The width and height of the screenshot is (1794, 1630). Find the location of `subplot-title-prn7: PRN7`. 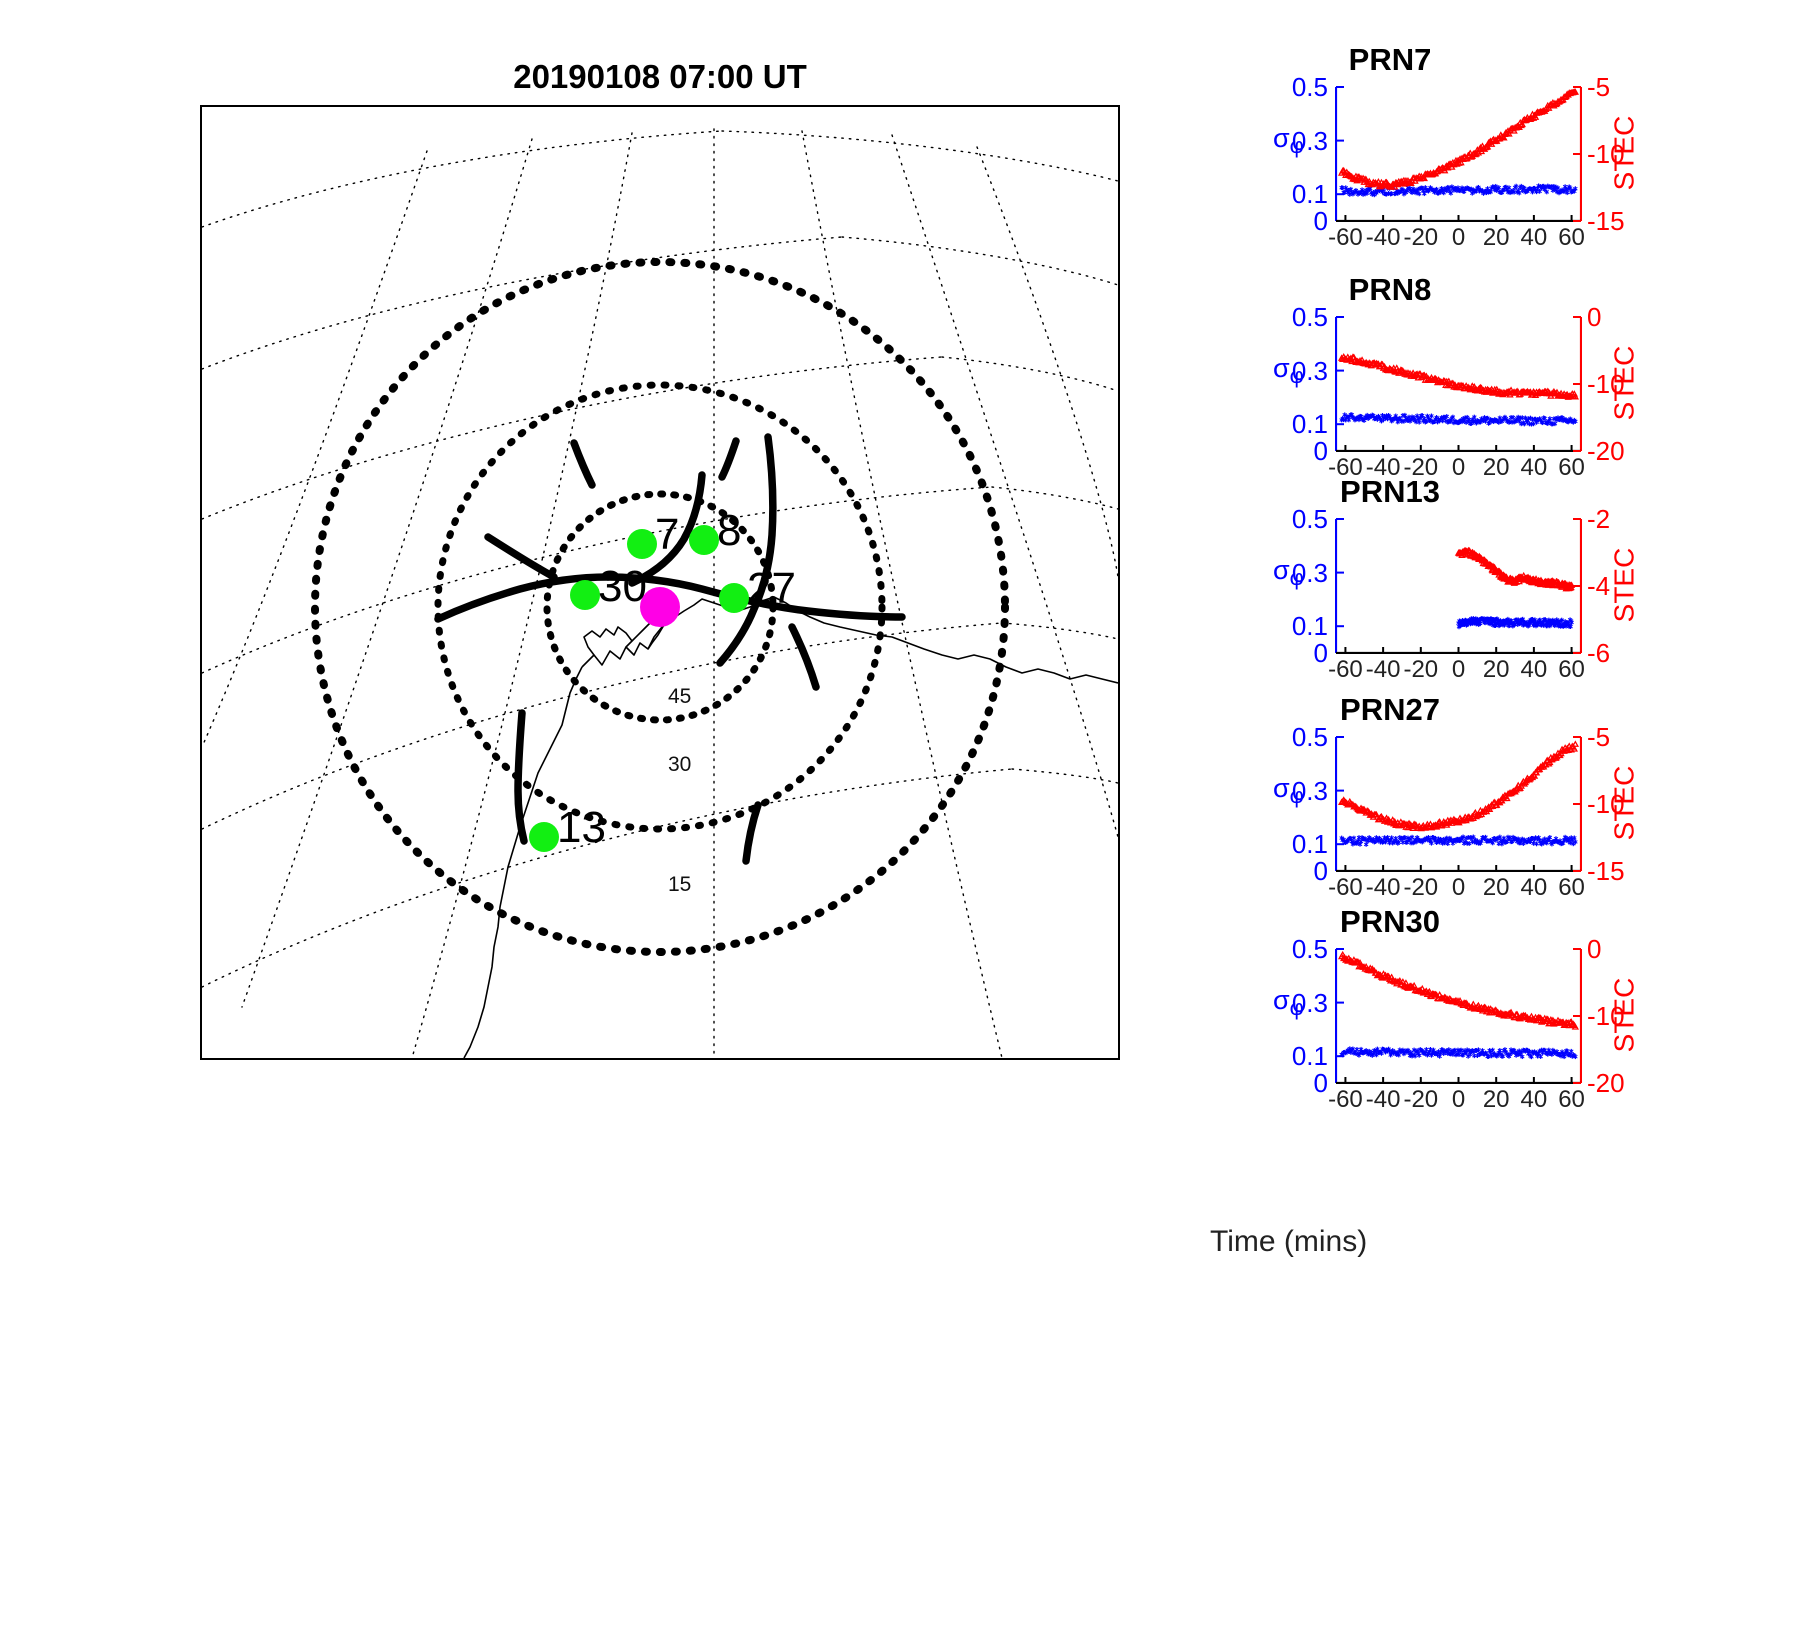

subplot-title-prn7: PRN7 is located at coordinates (1390, 59).